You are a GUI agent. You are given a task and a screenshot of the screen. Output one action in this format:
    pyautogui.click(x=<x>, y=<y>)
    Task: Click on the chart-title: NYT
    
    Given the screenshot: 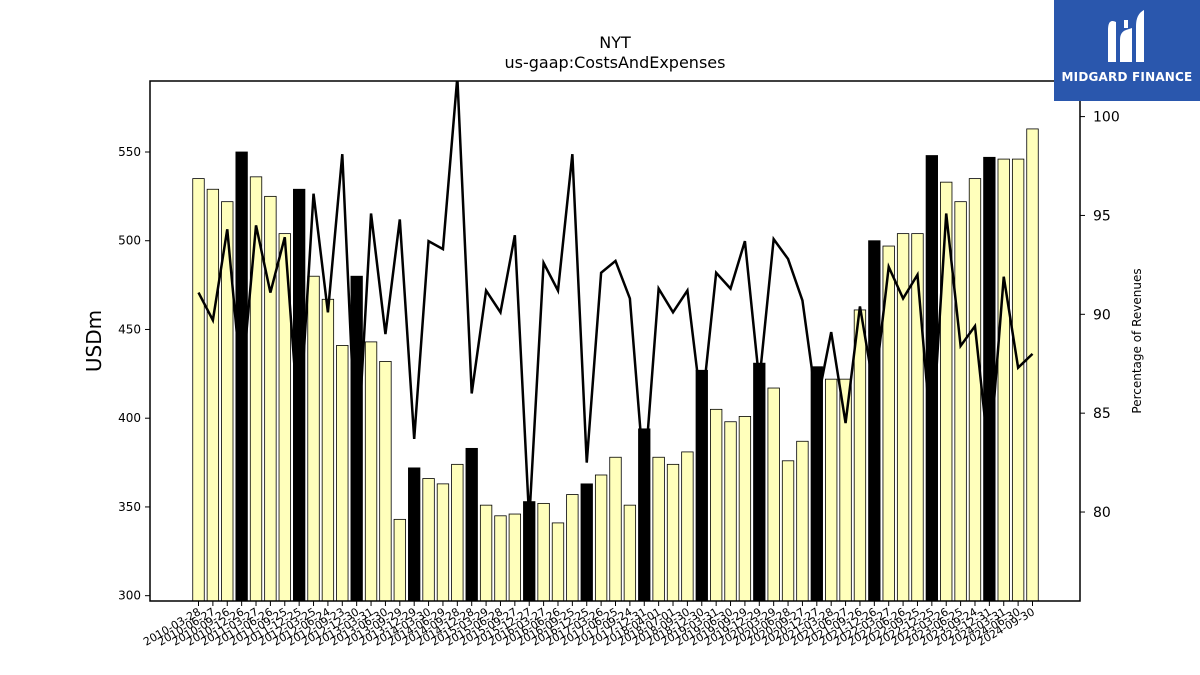 What is the action you would take?
    pyautogui.click(x=615, y=42)
    